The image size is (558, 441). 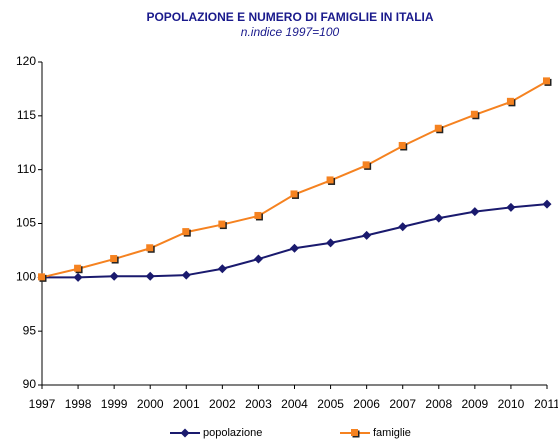 I want to click on x-tick-label: 1999, so click(x=114, y=404).